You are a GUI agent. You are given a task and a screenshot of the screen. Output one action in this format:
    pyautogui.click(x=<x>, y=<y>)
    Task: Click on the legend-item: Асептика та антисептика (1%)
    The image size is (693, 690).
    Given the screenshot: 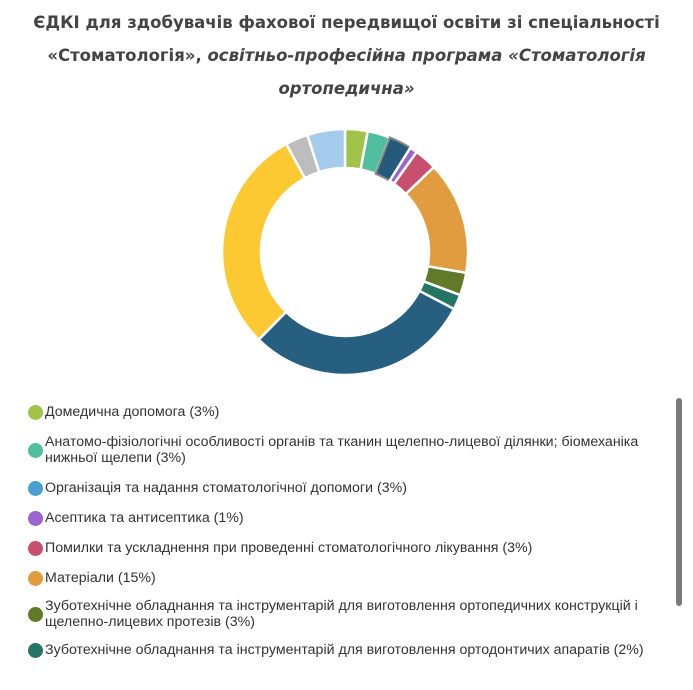 What is the action you would take?
    pyautogui.click(x=136, y=518)
    